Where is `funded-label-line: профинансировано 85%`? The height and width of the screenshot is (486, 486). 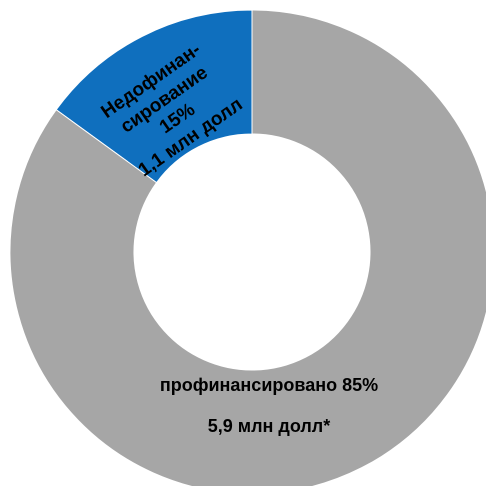
funded-label-line: профинансировано 85% is located at coordinates (269, 385).